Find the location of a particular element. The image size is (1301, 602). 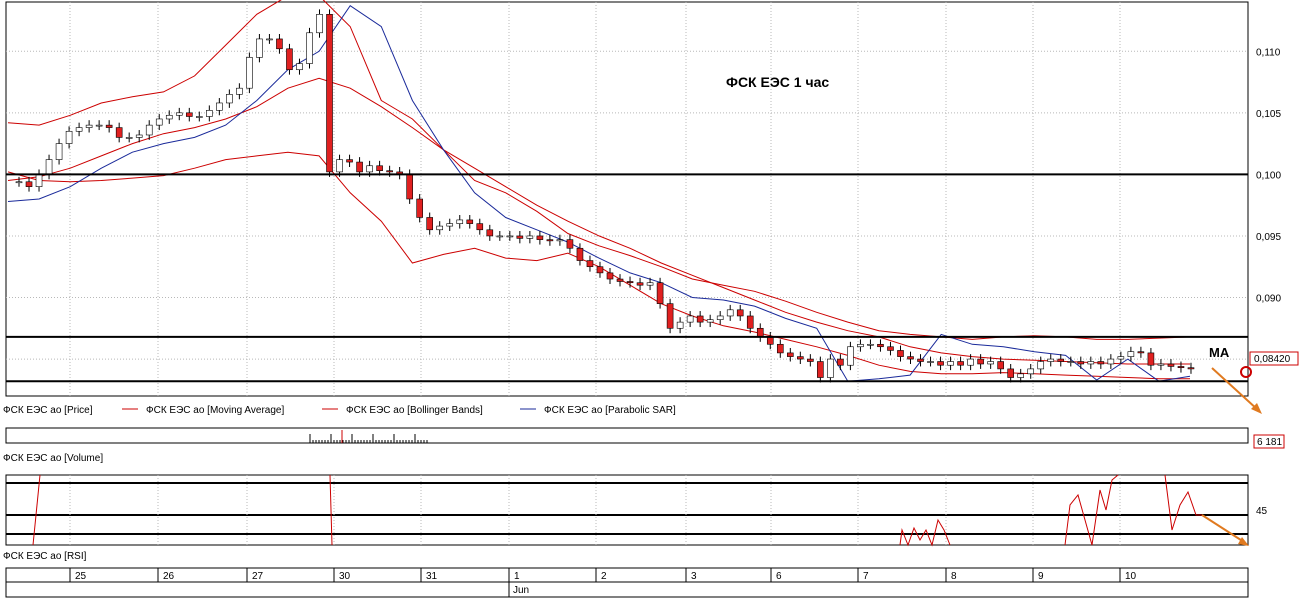

time-tick-label: 2 is located at coordinates (604, 576).